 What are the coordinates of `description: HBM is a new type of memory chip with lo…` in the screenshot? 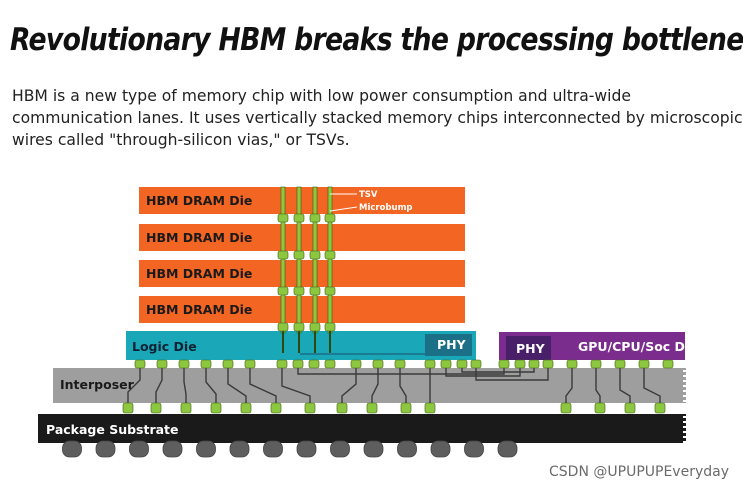 It's located at (377, 118).